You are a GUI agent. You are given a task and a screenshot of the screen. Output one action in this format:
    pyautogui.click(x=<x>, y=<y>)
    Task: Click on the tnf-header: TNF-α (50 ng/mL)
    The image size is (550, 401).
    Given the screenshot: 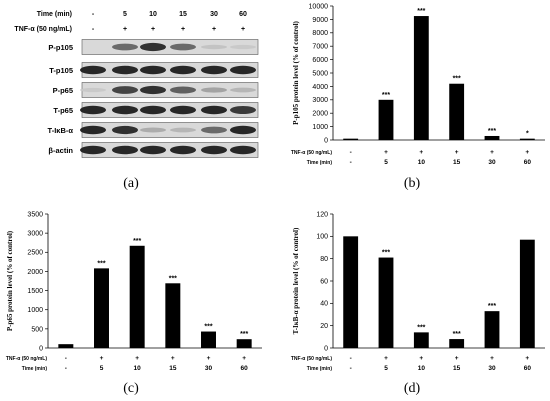 What is the action you would take?
    pyautogui.click(x=43, y=29)
    